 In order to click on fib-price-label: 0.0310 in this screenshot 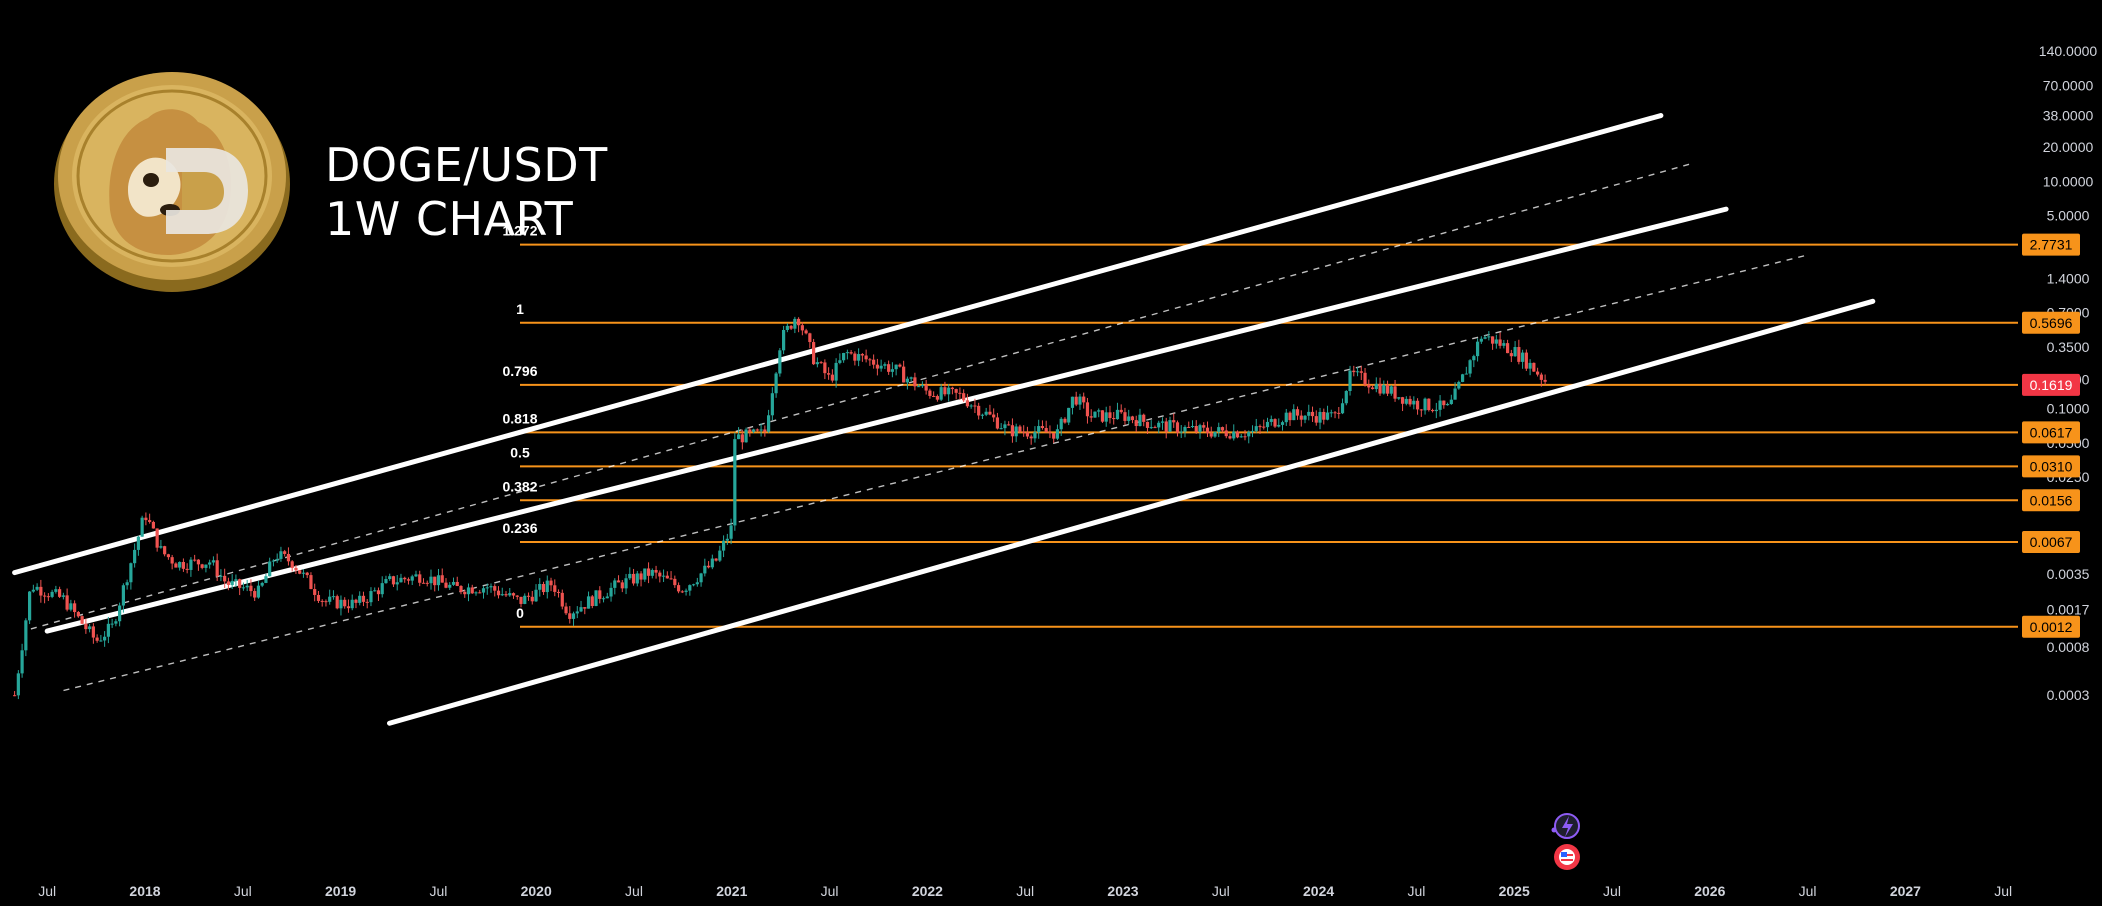, I will do `click(2051, 466)`.